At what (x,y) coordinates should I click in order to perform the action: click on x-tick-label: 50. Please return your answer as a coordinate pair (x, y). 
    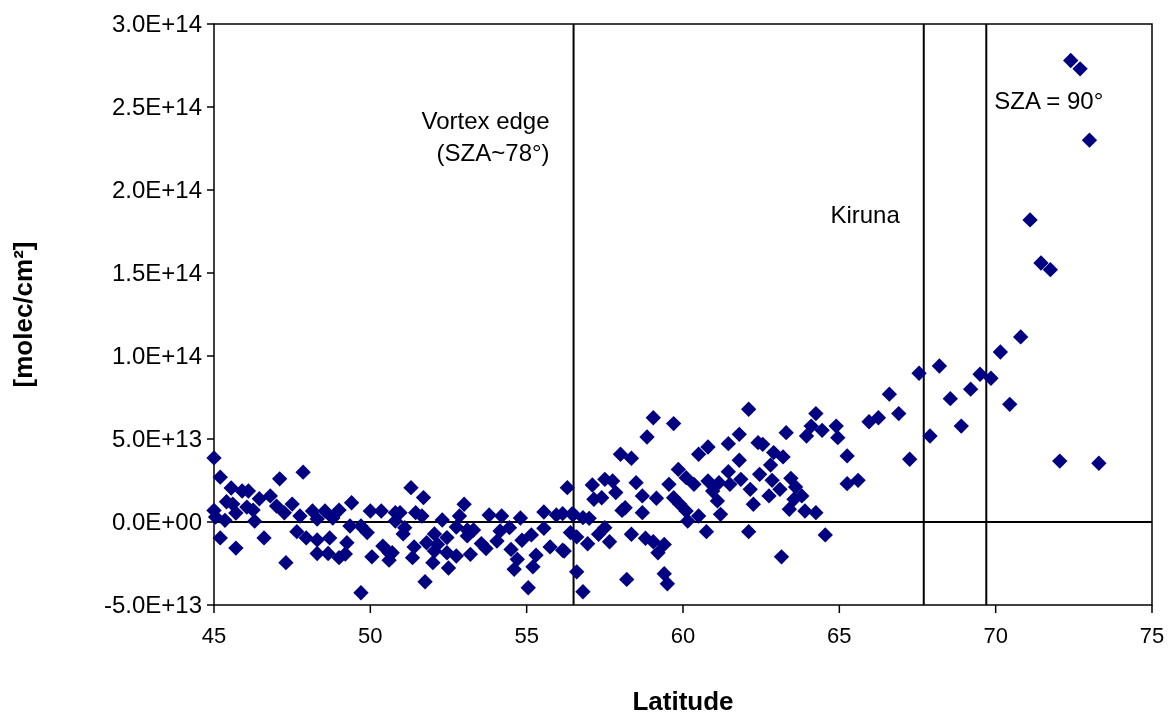
    Looking at the image, I should click on (370, 635).